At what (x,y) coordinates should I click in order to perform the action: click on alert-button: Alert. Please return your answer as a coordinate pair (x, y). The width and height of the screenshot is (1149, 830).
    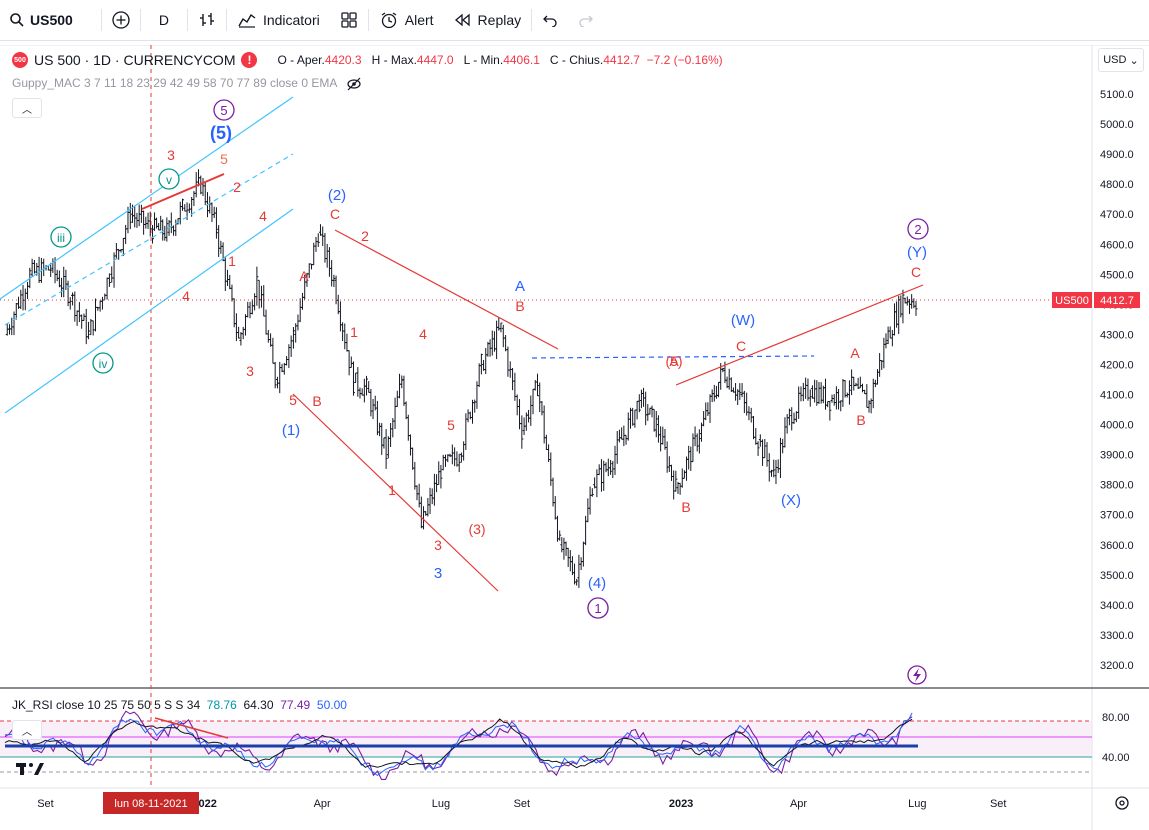
    Looking at the image, I should click on (406, 20).